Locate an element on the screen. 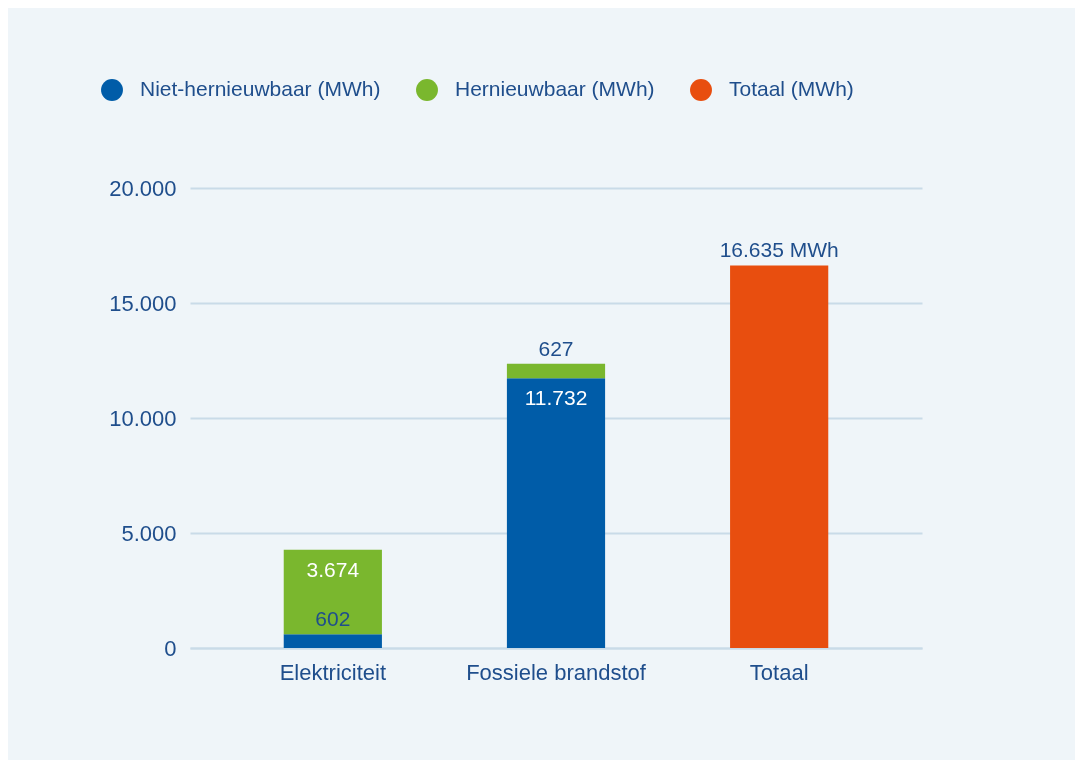 The image size is (1083, 763). x-tick-label: Fossiele brandstof is located at coordinates (556, 672).